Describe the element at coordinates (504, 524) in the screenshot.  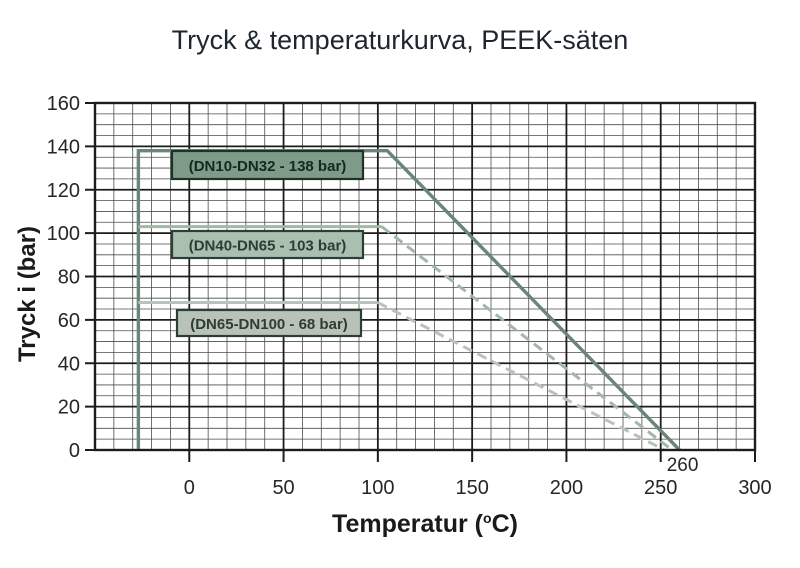
I see `x-axis-label-post: C)` at that location.